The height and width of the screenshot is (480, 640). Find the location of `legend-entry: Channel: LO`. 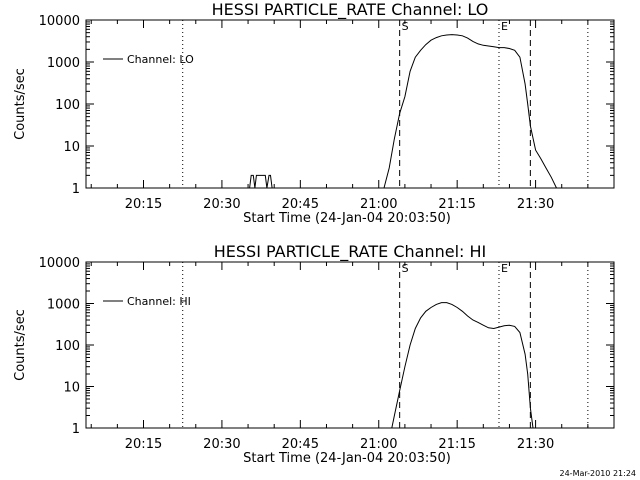

legend-entry: Channel: LO is located at coordinates (160, 59).